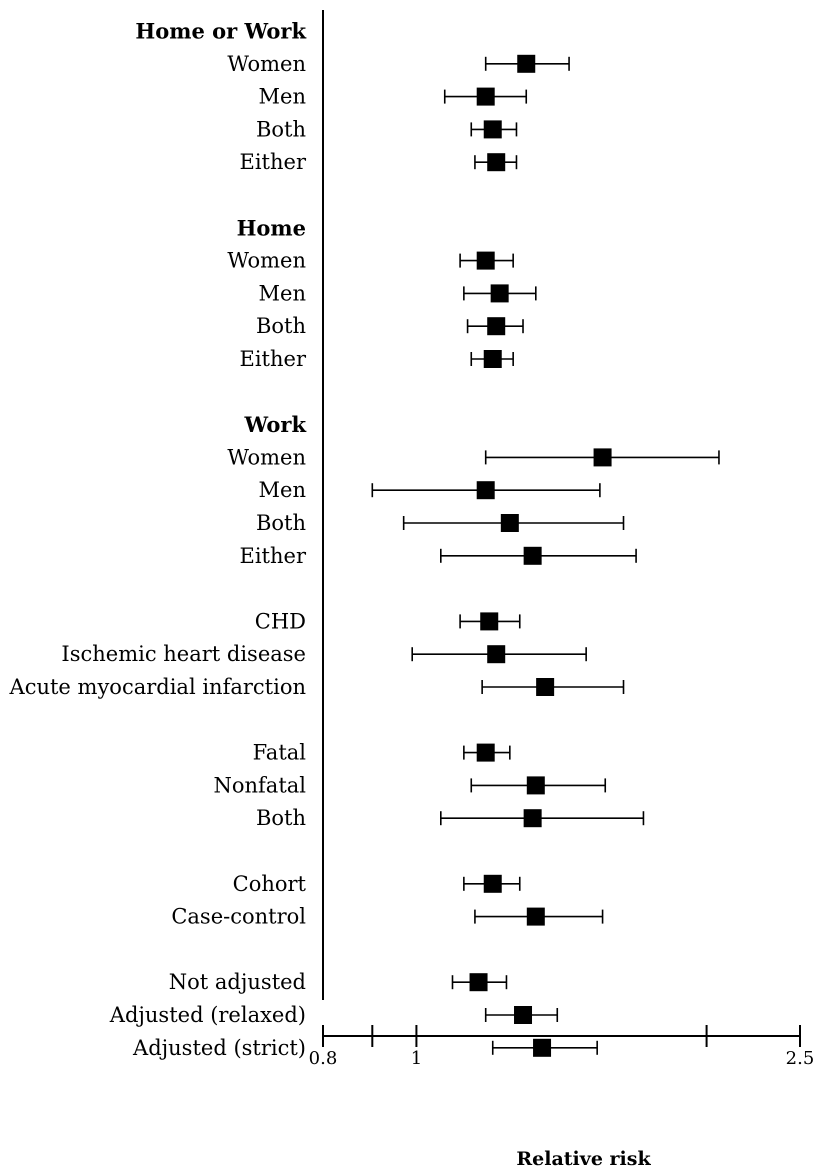 The image size is (817, 1171). What do you see at coordinates (280, 753) in the screenshot?
I see `row-label: Fatal` at bounding box center [280, 753].